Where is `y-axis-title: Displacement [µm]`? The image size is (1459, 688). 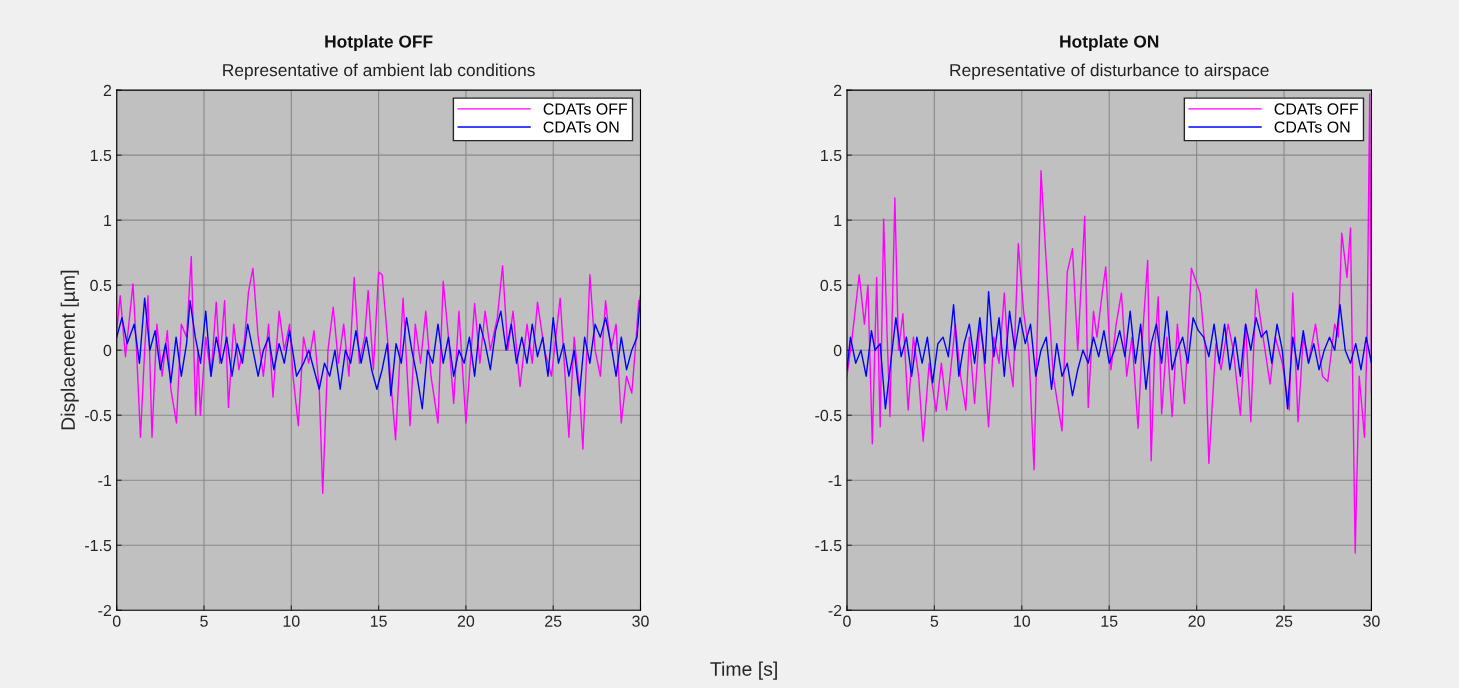
y-axis-title: Displacement [µm] is located at coordinates (69, 350).